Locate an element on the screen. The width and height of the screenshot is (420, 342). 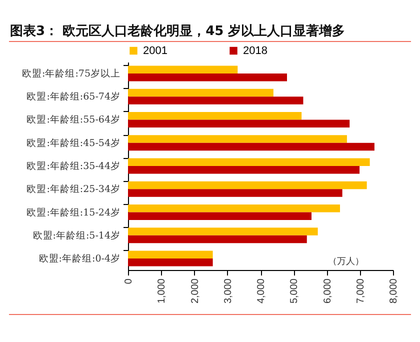
y-tick-label: 欧盟:年龄组:5-14岁 is located at coordinates (76, 235).